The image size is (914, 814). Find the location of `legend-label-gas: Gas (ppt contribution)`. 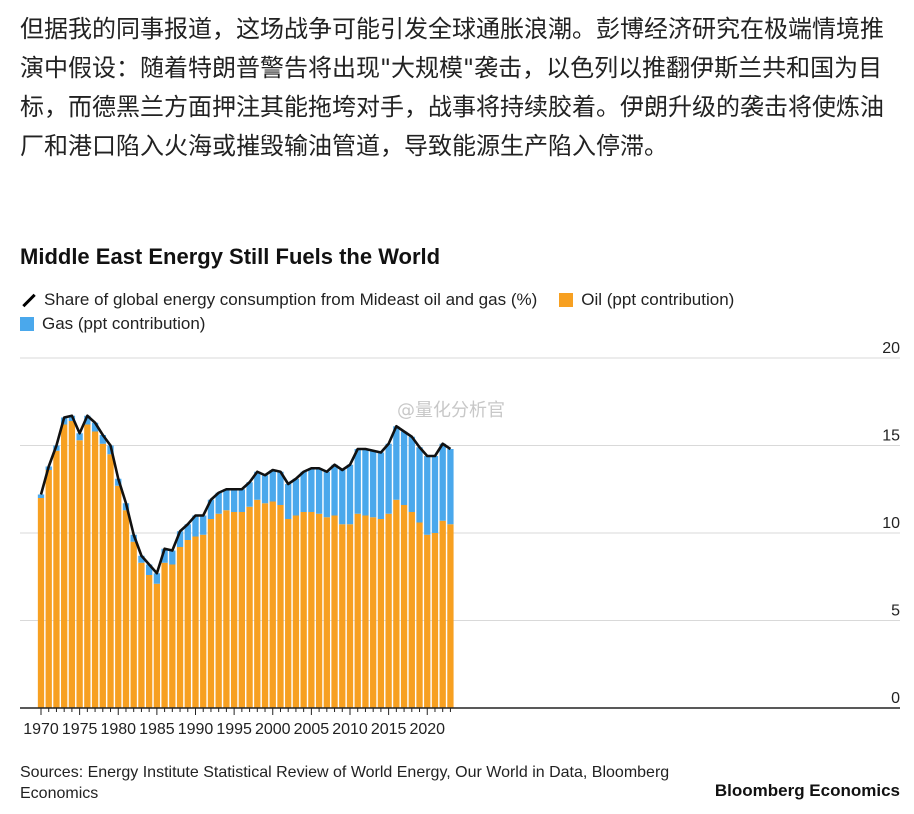

legend-label-gas: Gas (ppt contribution) is located at coordinates (124, 323).